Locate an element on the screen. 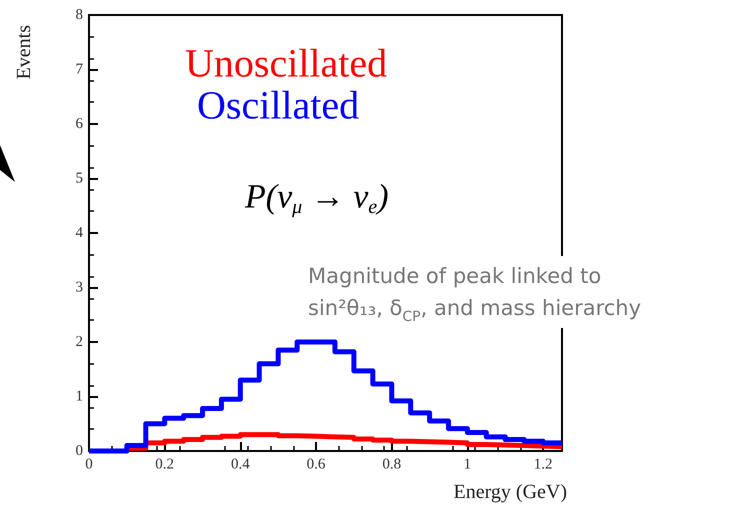  y-tick-label: 6 is located at coordinates (80, 124).